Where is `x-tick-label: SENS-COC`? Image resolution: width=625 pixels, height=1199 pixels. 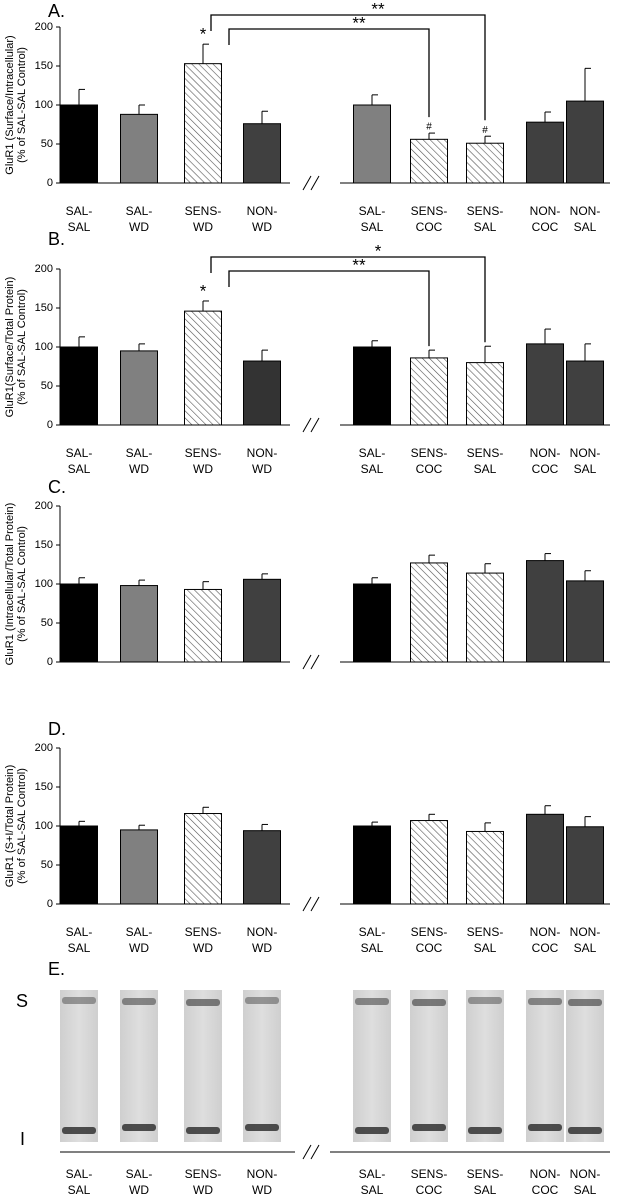 x-tick-label: SENS-COC is located at coordinates (429, 940).